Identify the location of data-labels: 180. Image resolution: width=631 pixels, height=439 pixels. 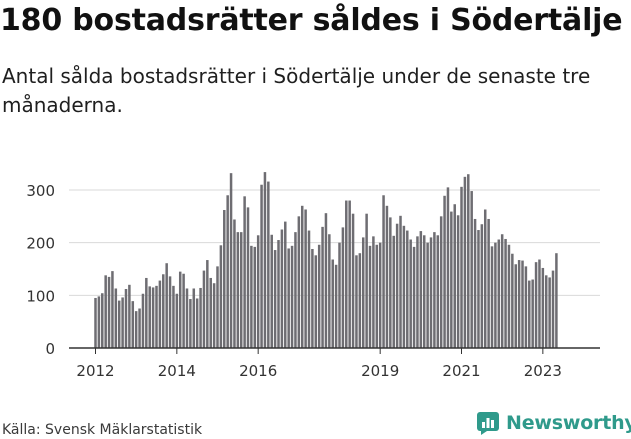
(590, 2).